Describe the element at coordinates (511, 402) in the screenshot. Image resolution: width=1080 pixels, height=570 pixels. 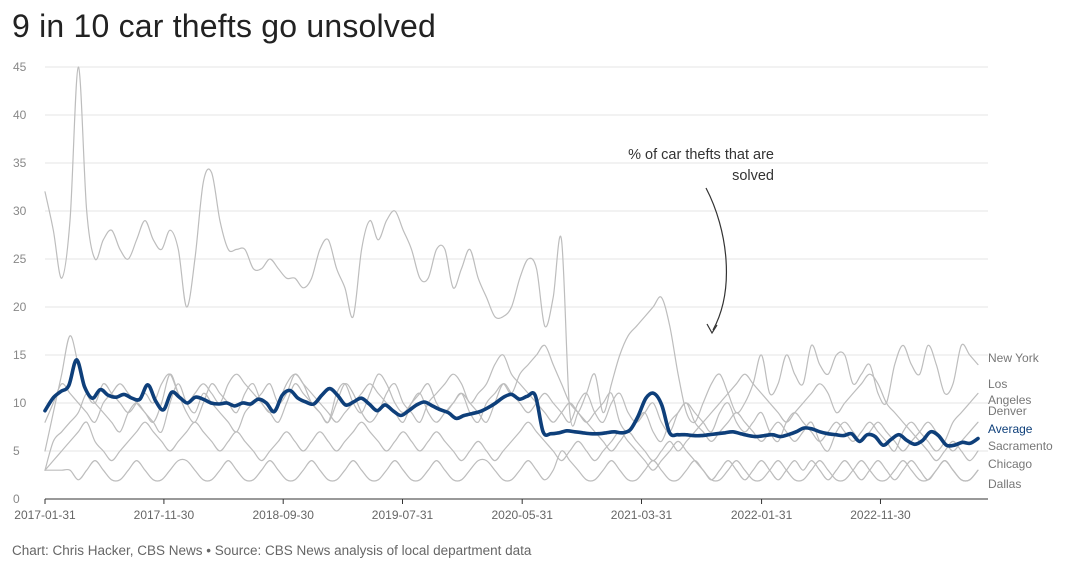
I see `series-line-average` at that location.